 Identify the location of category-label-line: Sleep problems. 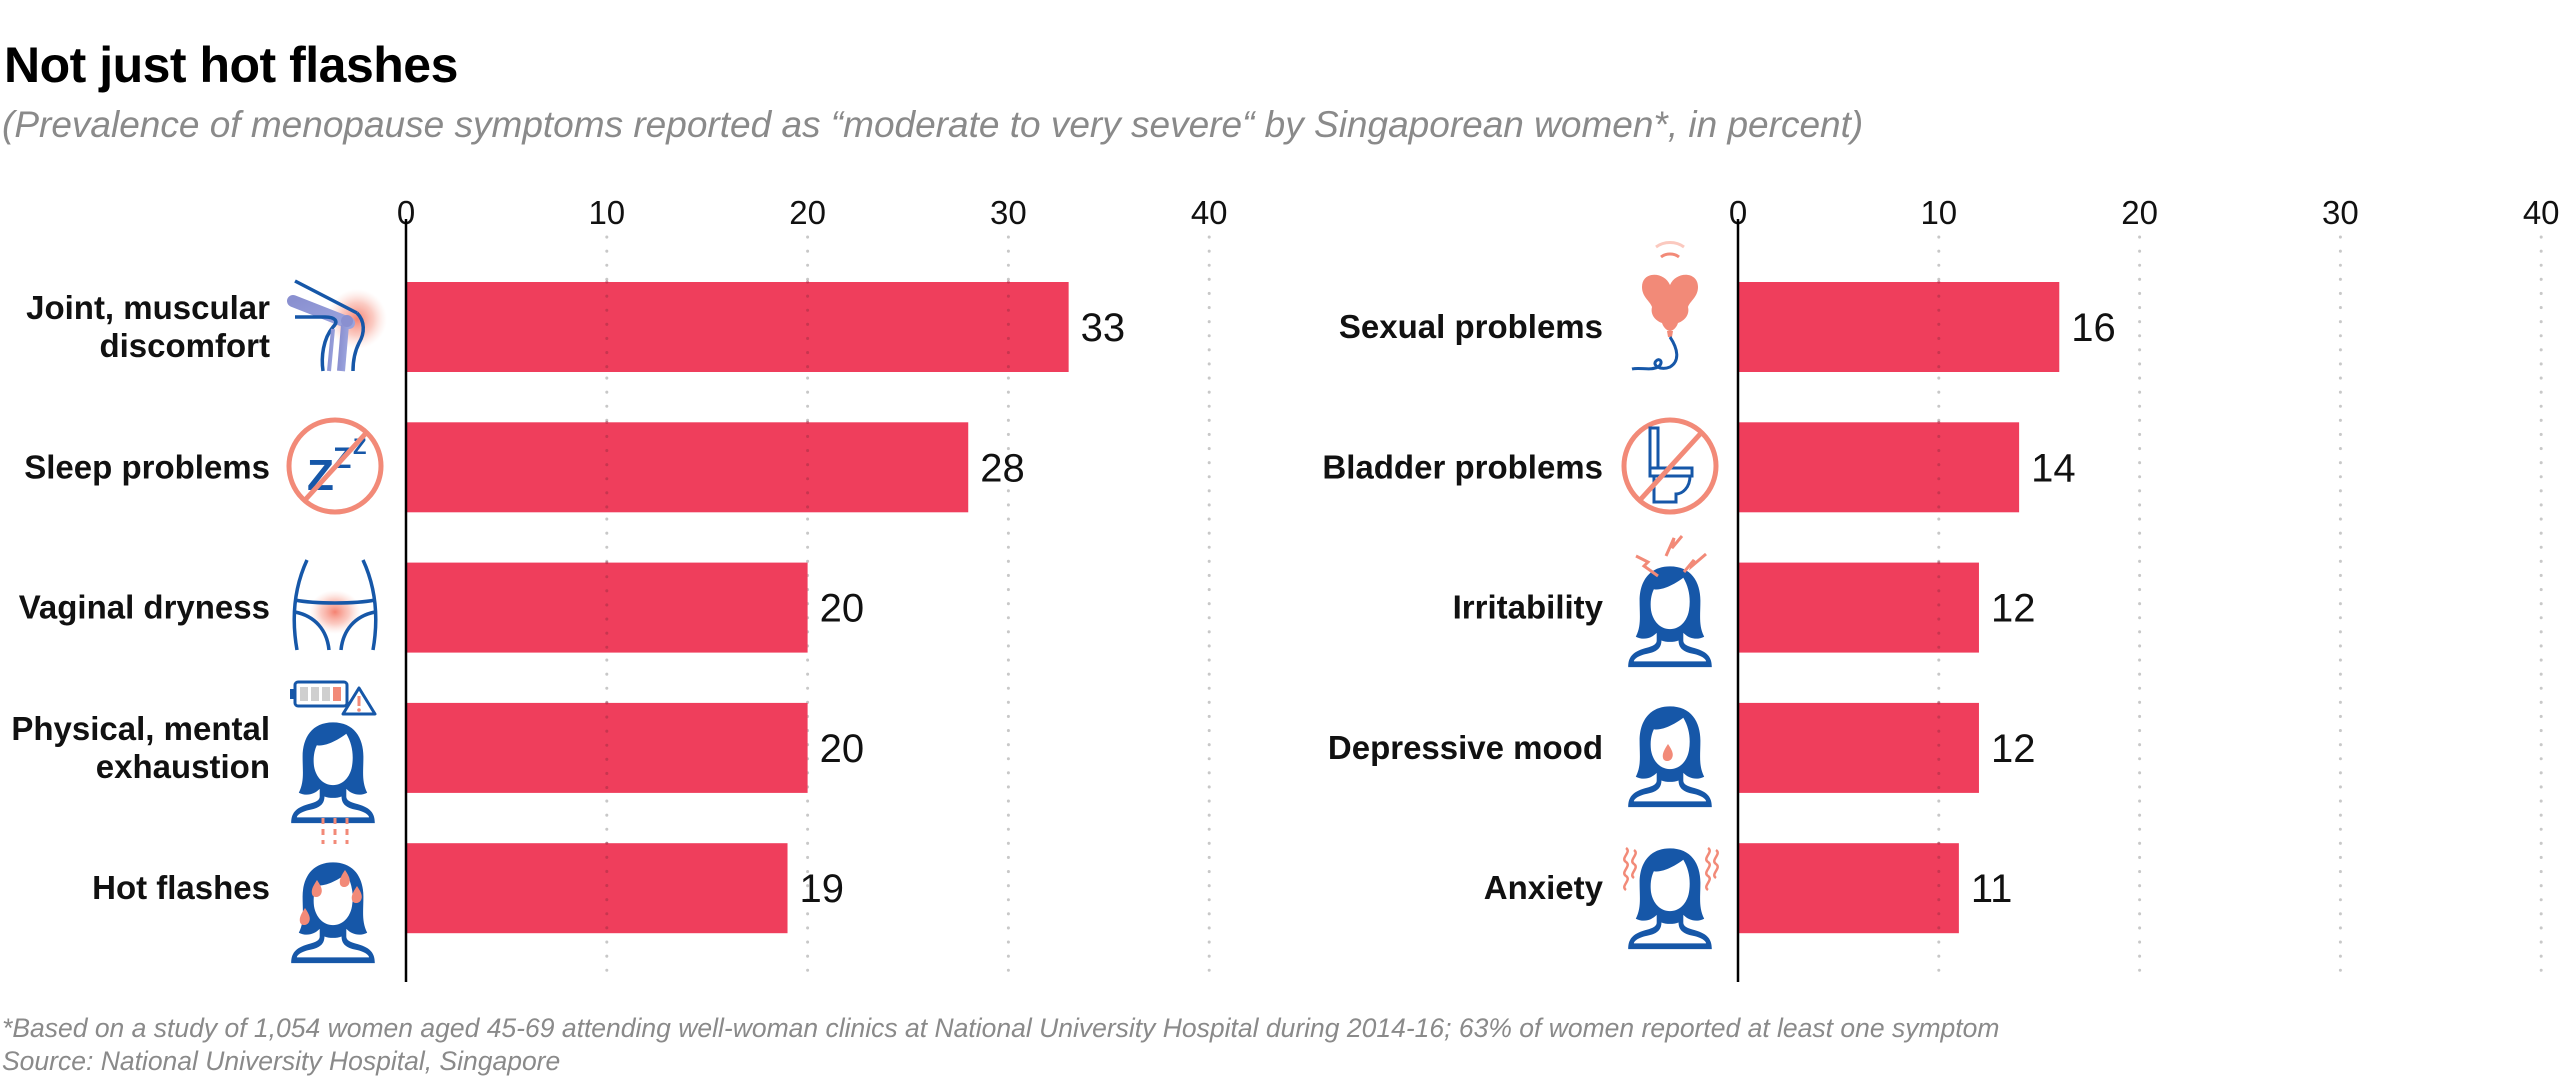
(147, 466).